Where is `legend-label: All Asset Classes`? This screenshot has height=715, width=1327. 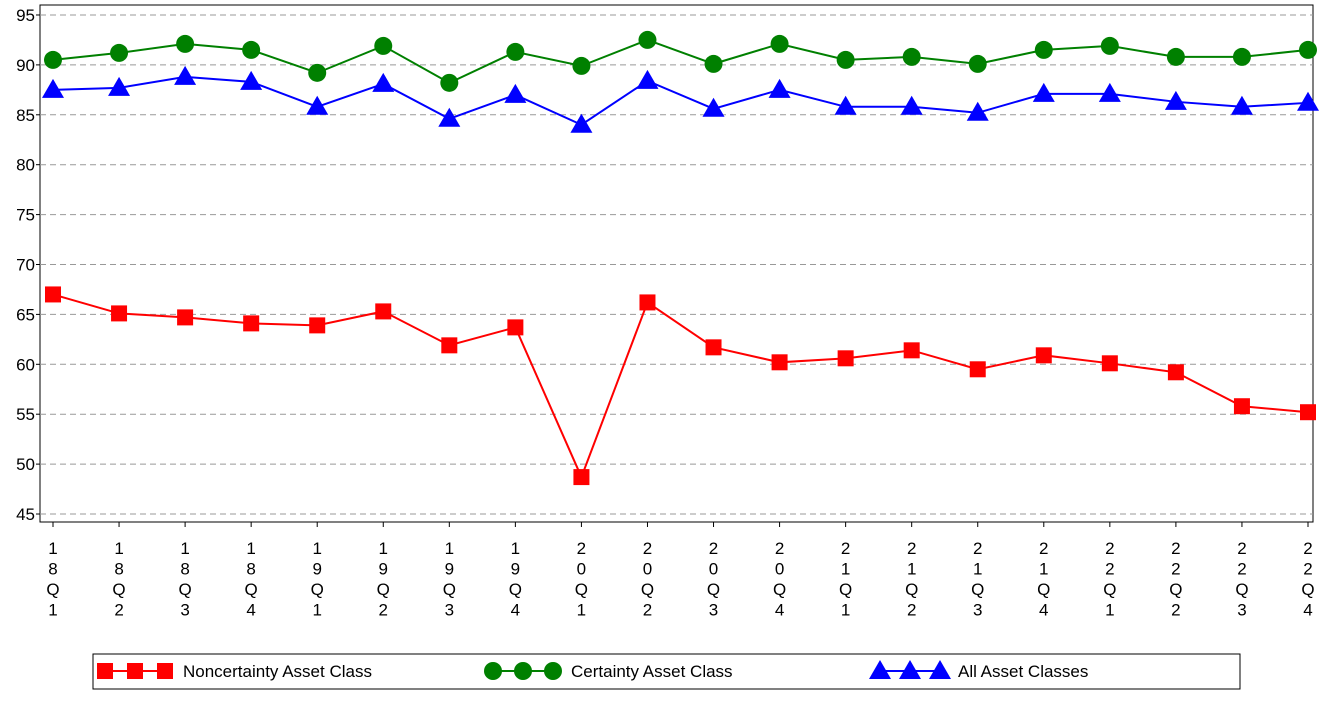 legend-label: All Asset Classes is located at coordinates (1023, 671).